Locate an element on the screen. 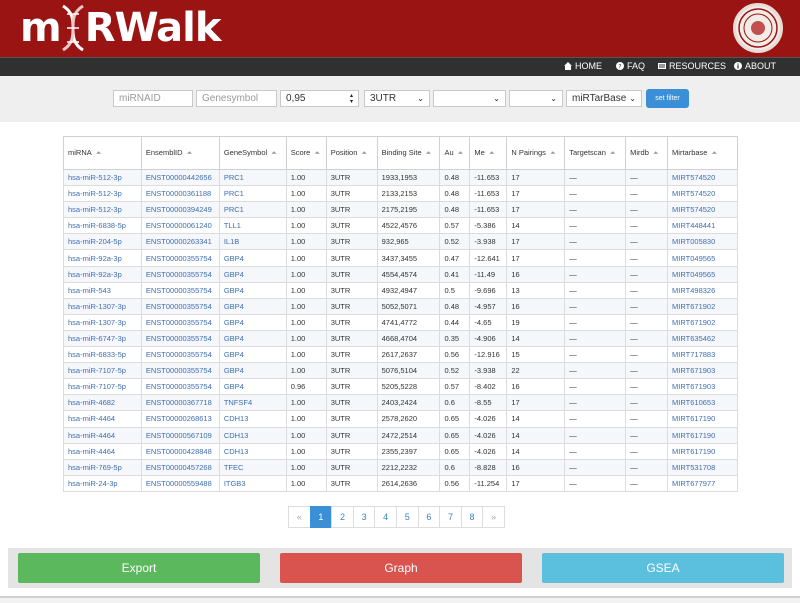  table-cell-link: hsa-miR-204-5p is located at coordinates (102, 242).